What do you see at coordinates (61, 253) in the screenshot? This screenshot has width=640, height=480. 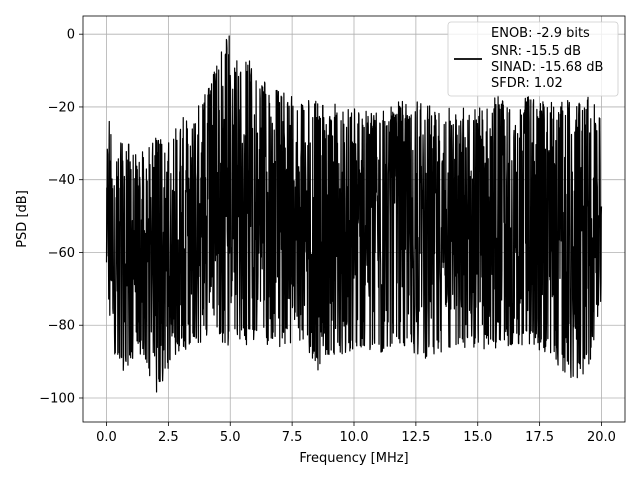 I see `y-tick-label: −60` at bounding box center [61, 253].